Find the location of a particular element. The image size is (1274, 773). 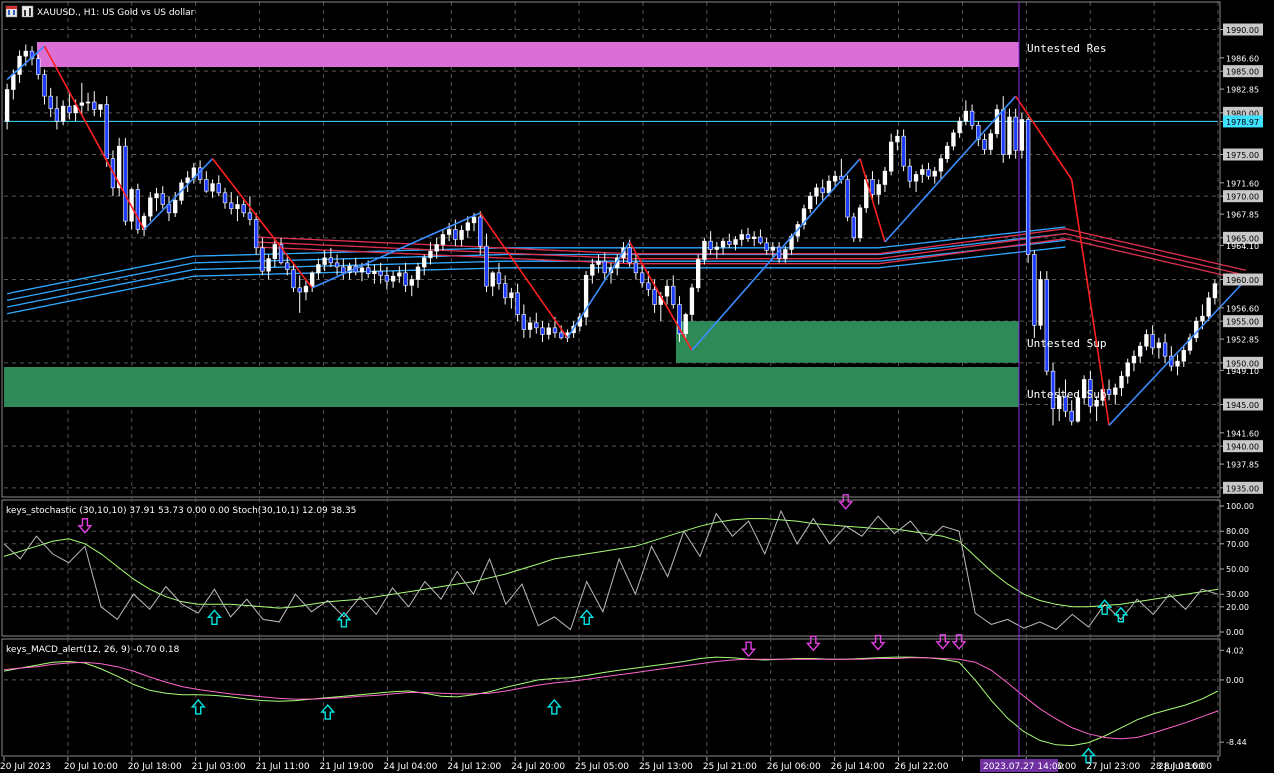

time-tick-label: 26 Jul 14:00 is located at coordinates (858, 767).